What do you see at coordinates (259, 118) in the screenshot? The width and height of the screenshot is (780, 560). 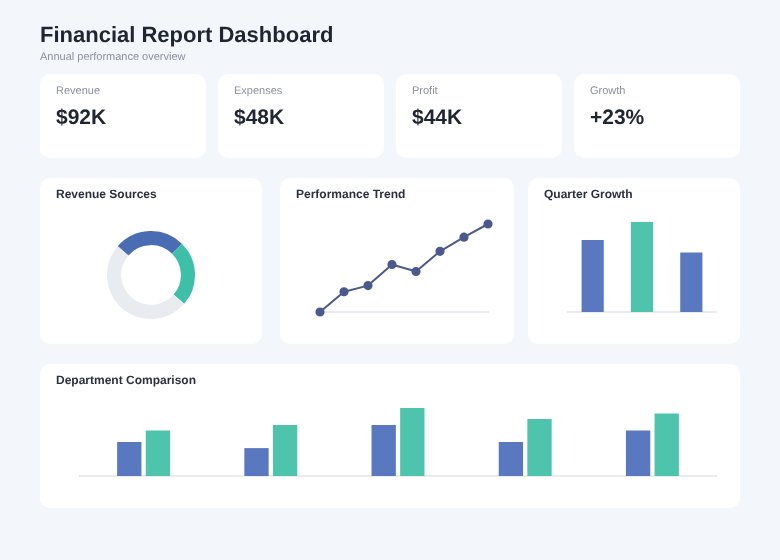 I see `text: $48K` at bounding box center [259, 118].